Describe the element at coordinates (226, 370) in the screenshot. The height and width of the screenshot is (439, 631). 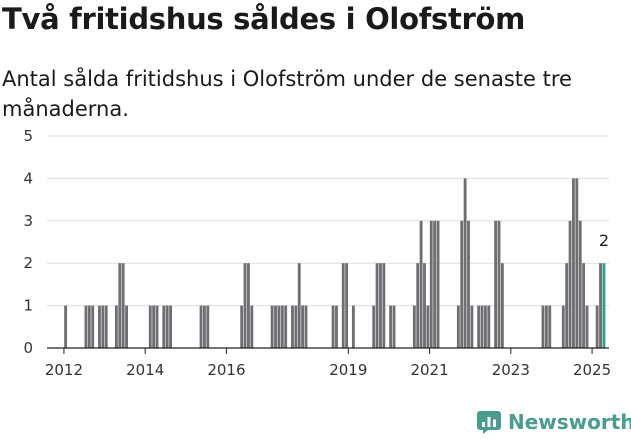
I see `x-tick-label: 2016` at that location.